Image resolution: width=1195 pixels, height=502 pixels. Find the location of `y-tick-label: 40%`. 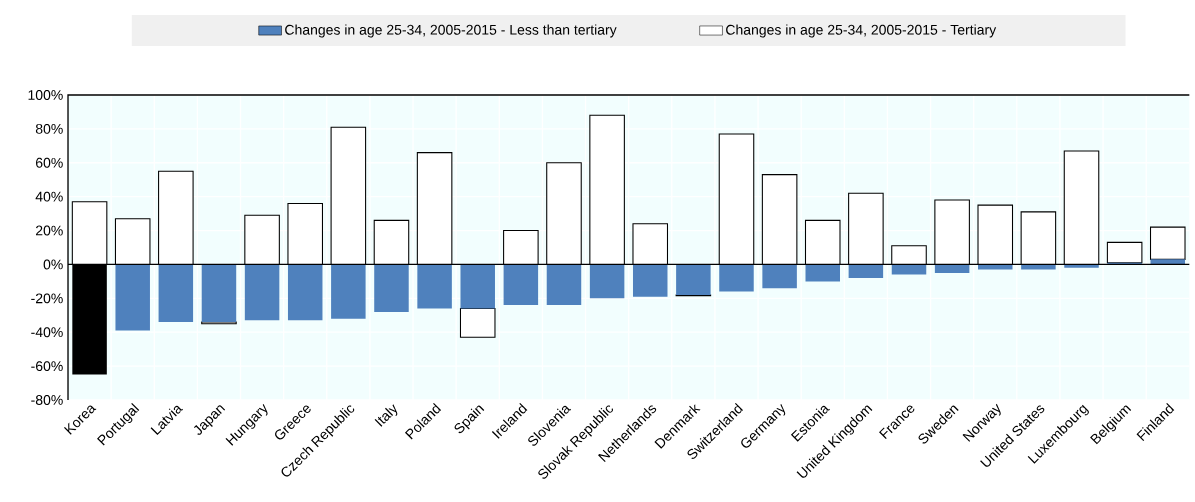

y-tick-label: 40% is located at coordinates (49, 196).